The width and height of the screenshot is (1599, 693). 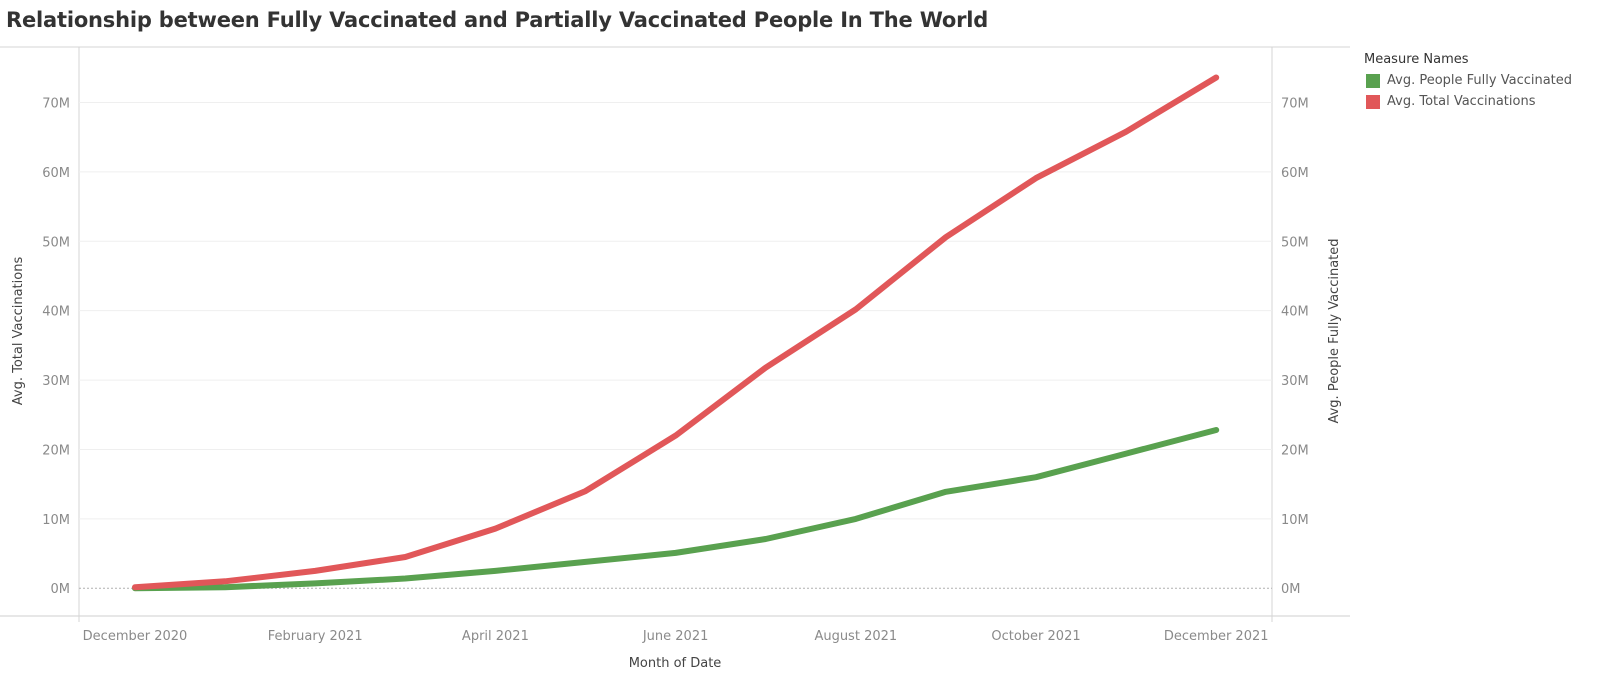 What do you see at coordinates (135, 636) in the screenshot?
I see `x-tick: December 2020` at bounding box center [135, 636].